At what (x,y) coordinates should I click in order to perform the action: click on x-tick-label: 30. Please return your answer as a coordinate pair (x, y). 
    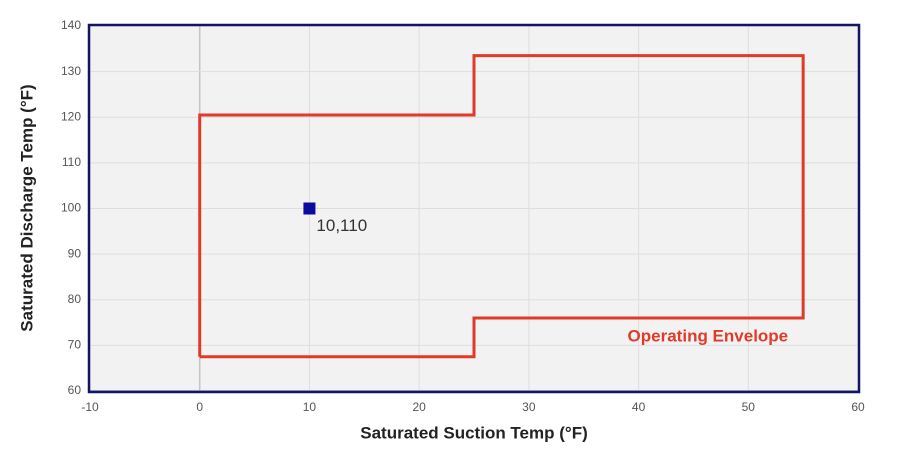
    Looking at the image, I should click on (529, 407).